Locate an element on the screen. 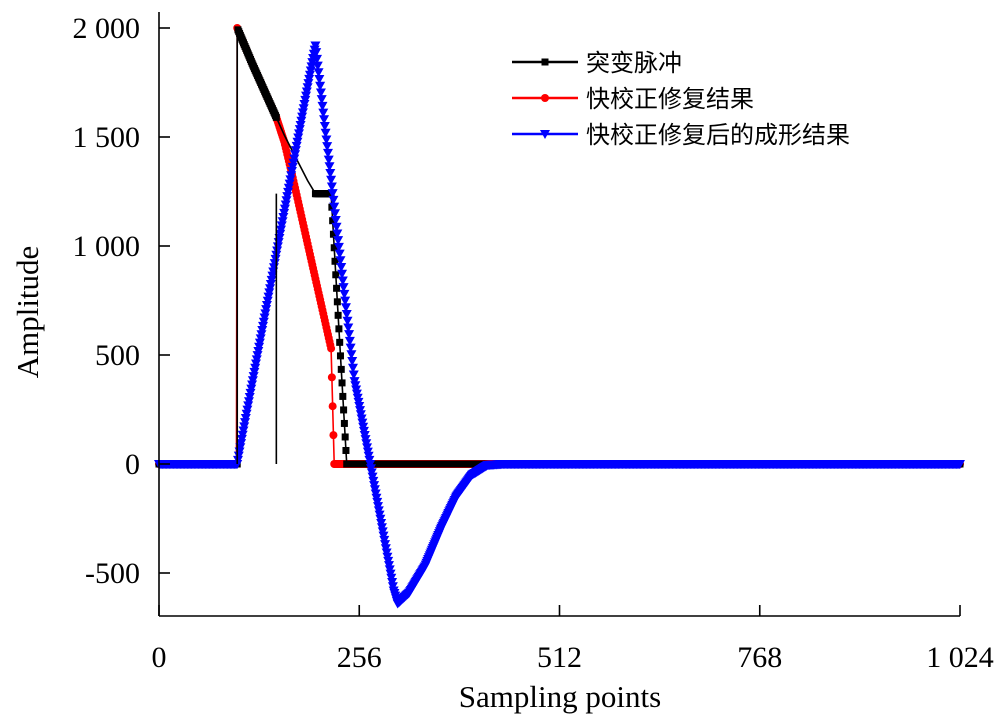 Image resolution: width=1000 pixels, height=722 pixels. y-axis-ticks: -500 0 500 1 000 1 500 2 000 is located at coordinates (121, 301).